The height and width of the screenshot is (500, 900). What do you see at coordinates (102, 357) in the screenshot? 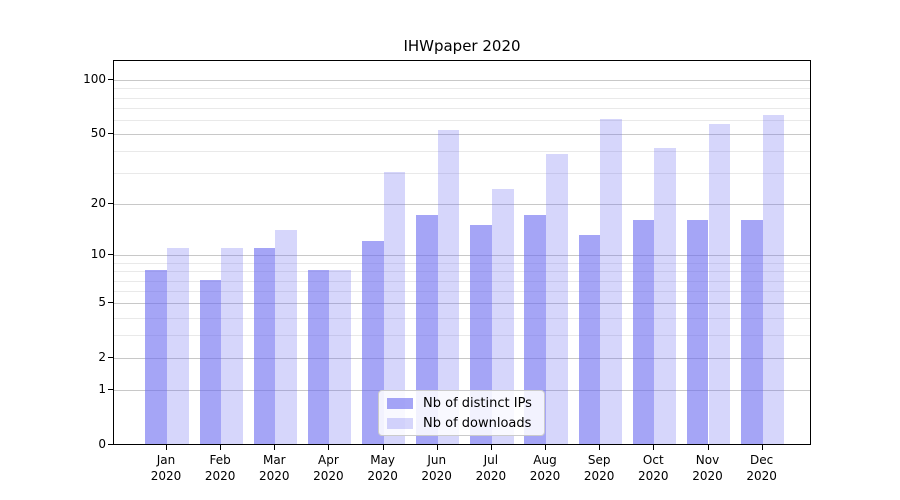
I see `y-tick-label-2: 2` at bounding box center [102, 357].